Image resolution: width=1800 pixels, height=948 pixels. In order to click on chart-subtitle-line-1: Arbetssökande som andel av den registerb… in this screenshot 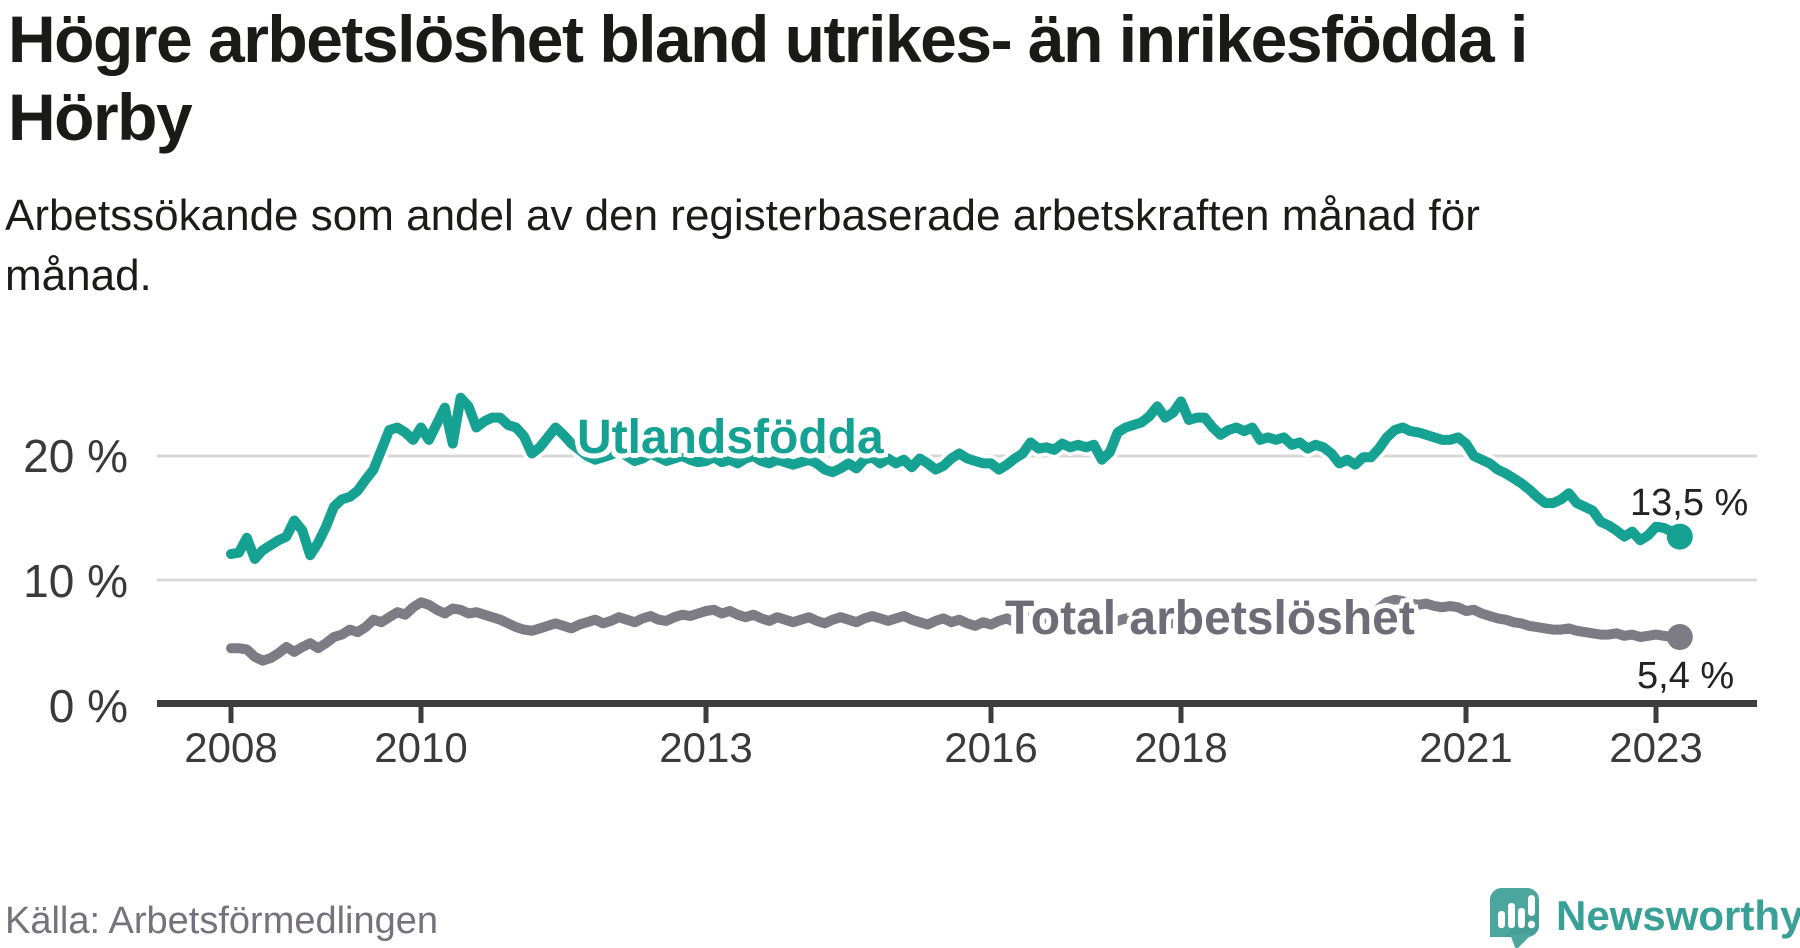, I will do `click(742, 215)`.